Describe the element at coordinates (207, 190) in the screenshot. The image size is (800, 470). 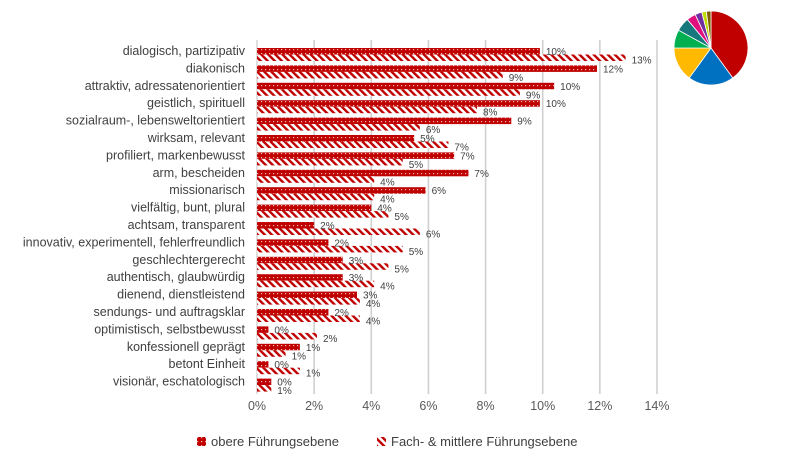
I see `category-label: missionarisch` at that location.